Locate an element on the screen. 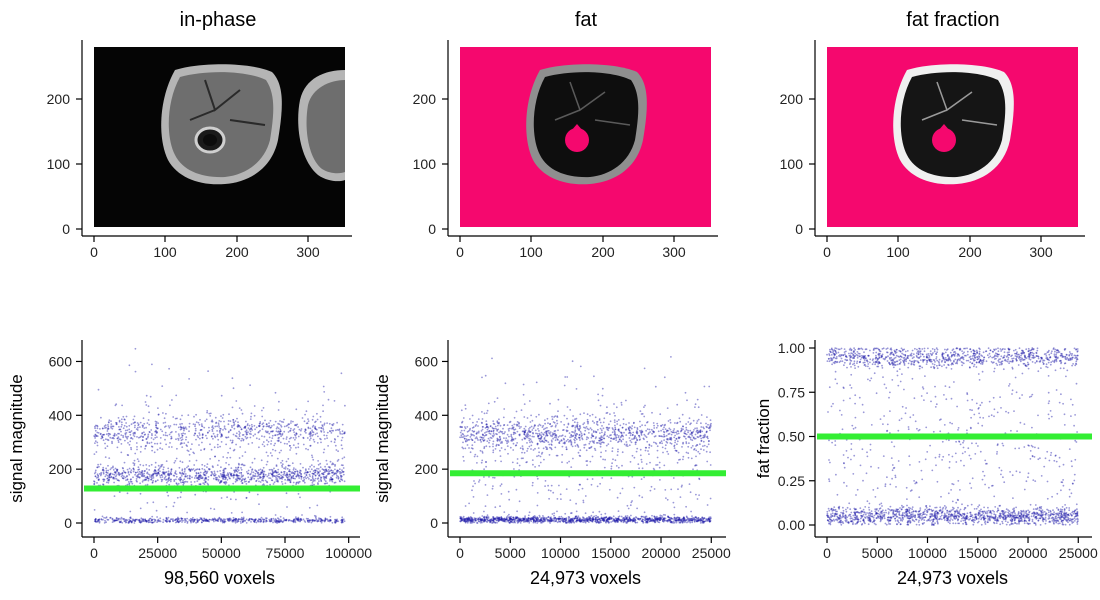 The image size is (1100, 600). panel-title: fat is located at coordinates (586, 20).